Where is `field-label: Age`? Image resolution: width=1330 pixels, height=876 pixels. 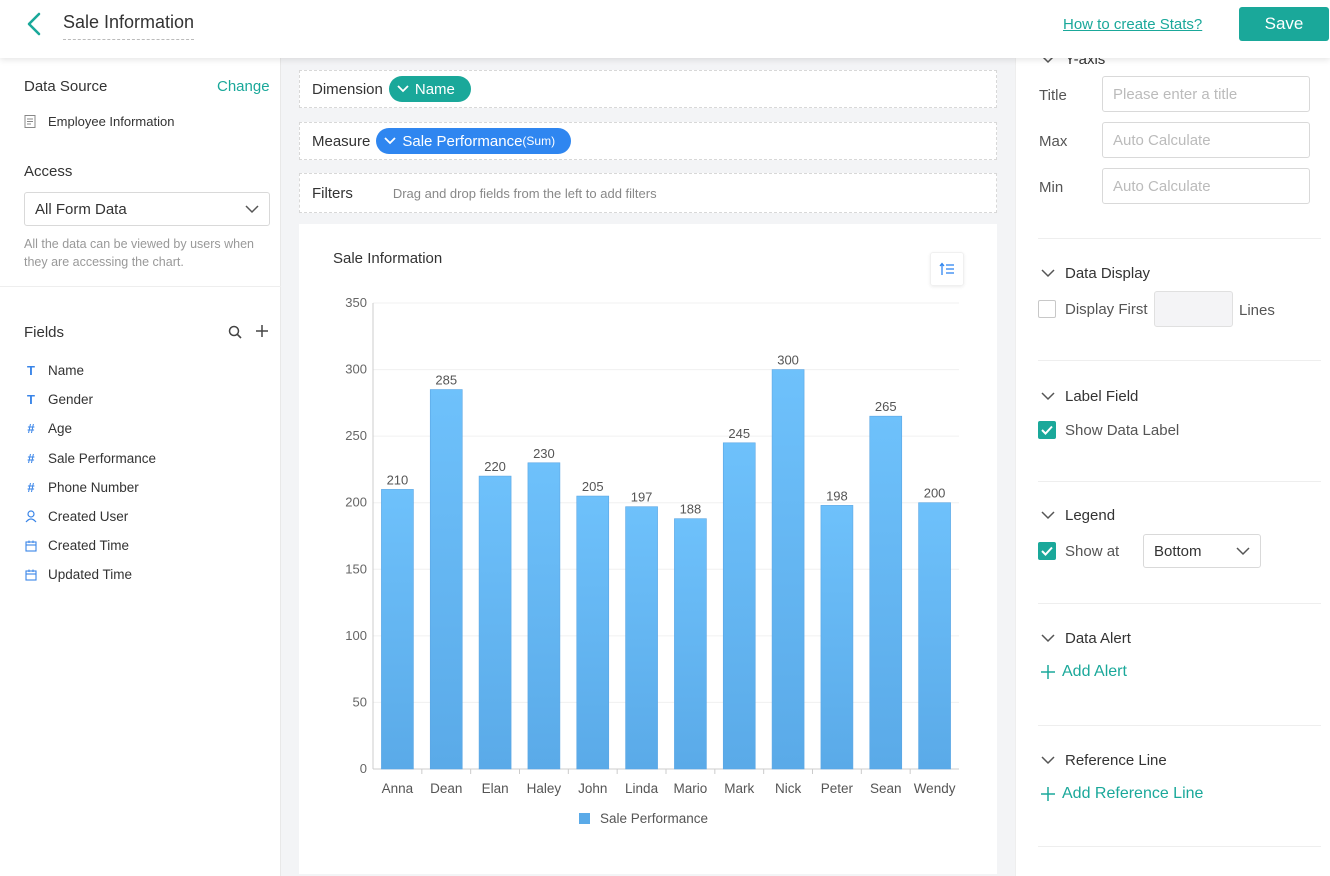 field-label: Age is located at coordinates (60, 429).